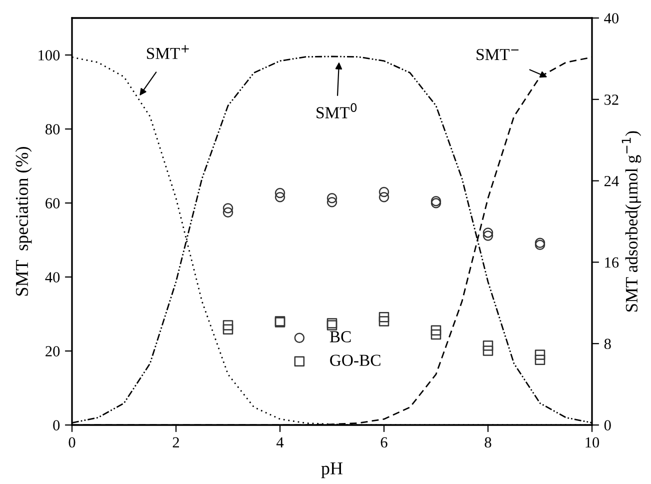 The image size is (651, 484). I want to click on x-tick-label: 0, so click(72, 442).